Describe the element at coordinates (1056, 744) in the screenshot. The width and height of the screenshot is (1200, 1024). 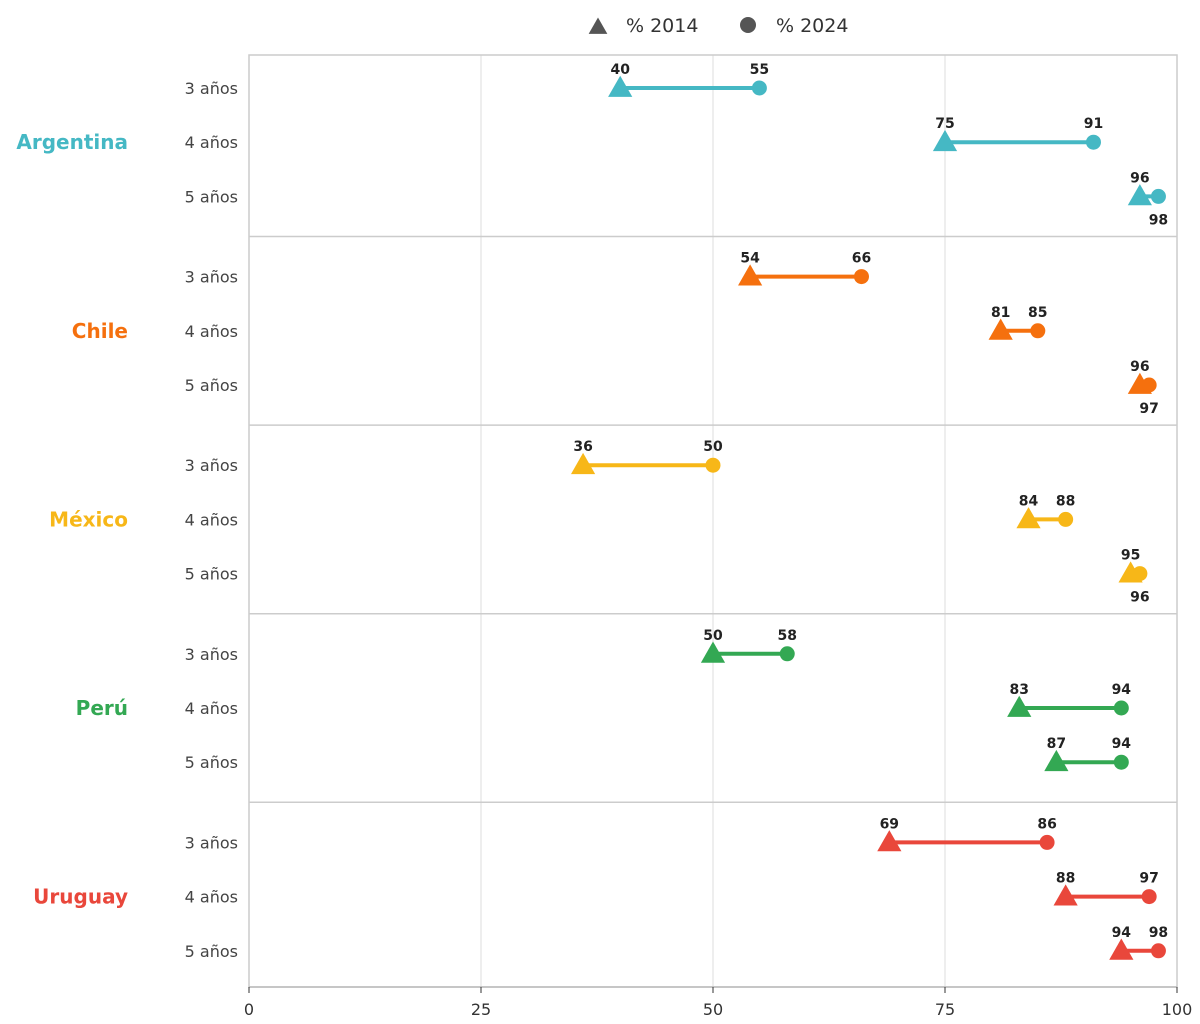
I see `value-label-2014: 87` at that location.